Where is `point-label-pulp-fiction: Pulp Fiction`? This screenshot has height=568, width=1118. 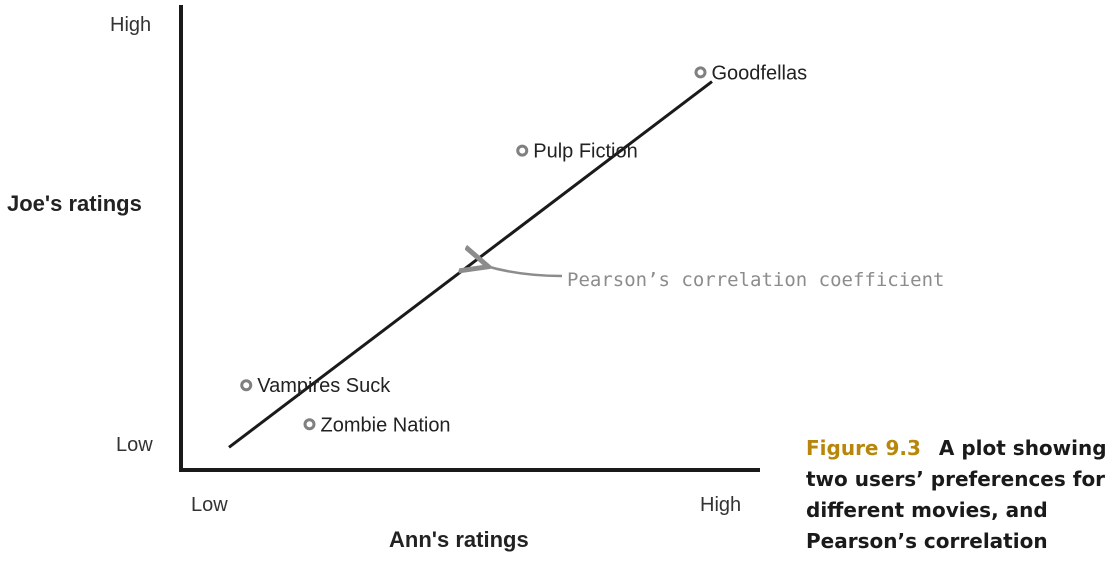 point-label-pulp-fiction: Pulp Fiction is located at coordinates (585, 152).